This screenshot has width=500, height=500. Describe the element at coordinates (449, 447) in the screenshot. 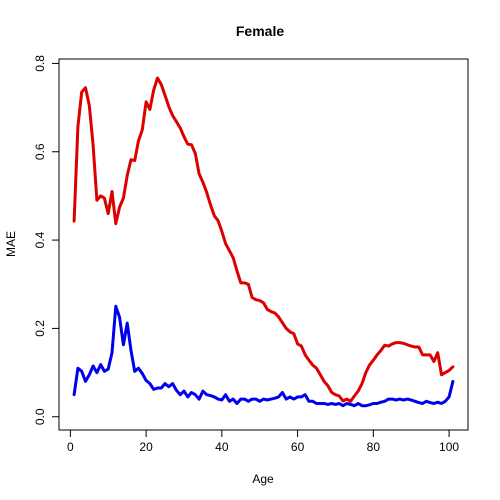

I see `x-tick-label: 100` at that location.